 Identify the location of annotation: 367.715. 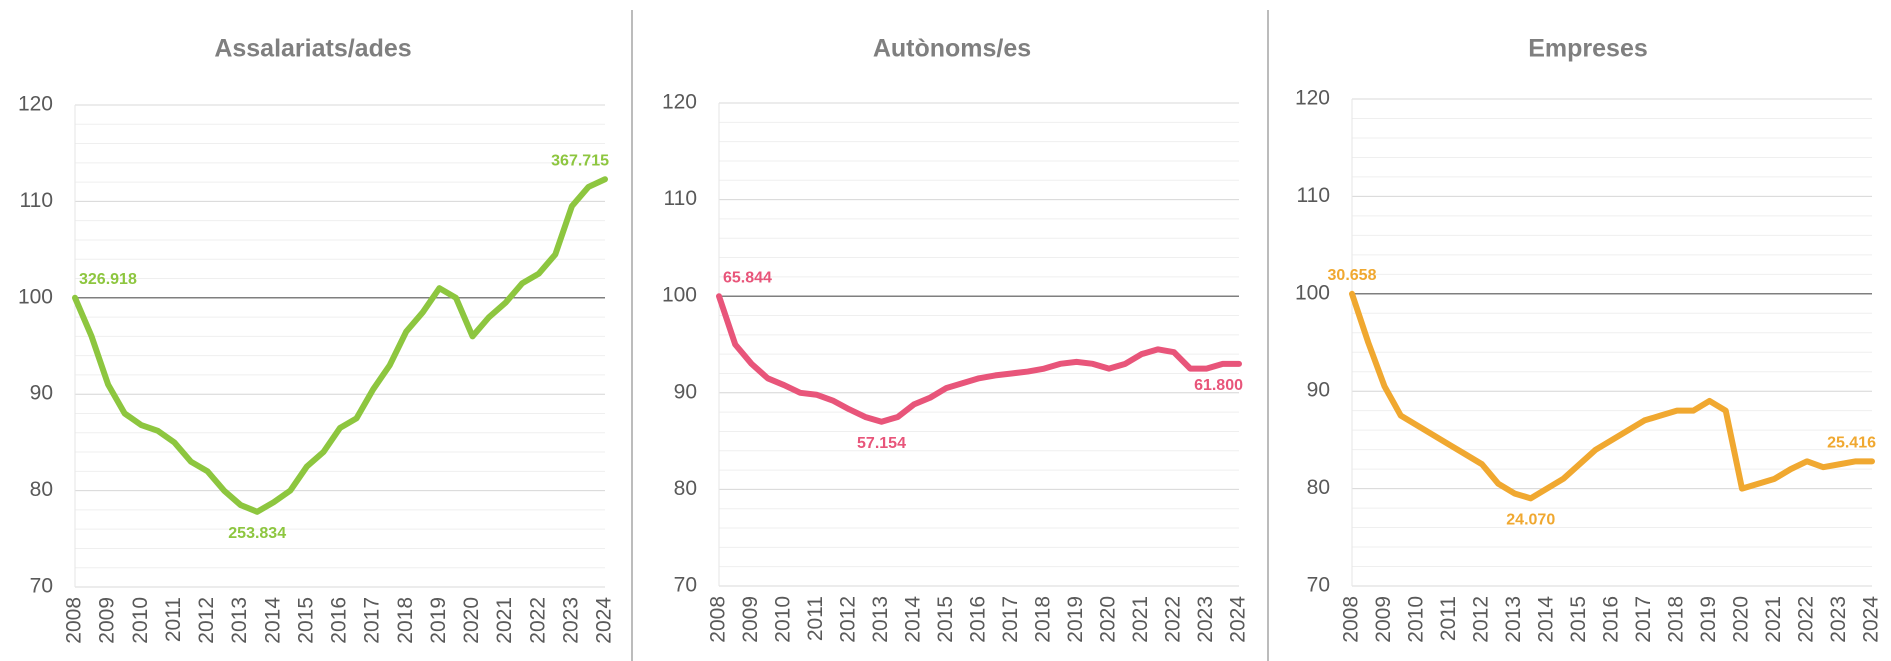
(580, 160).